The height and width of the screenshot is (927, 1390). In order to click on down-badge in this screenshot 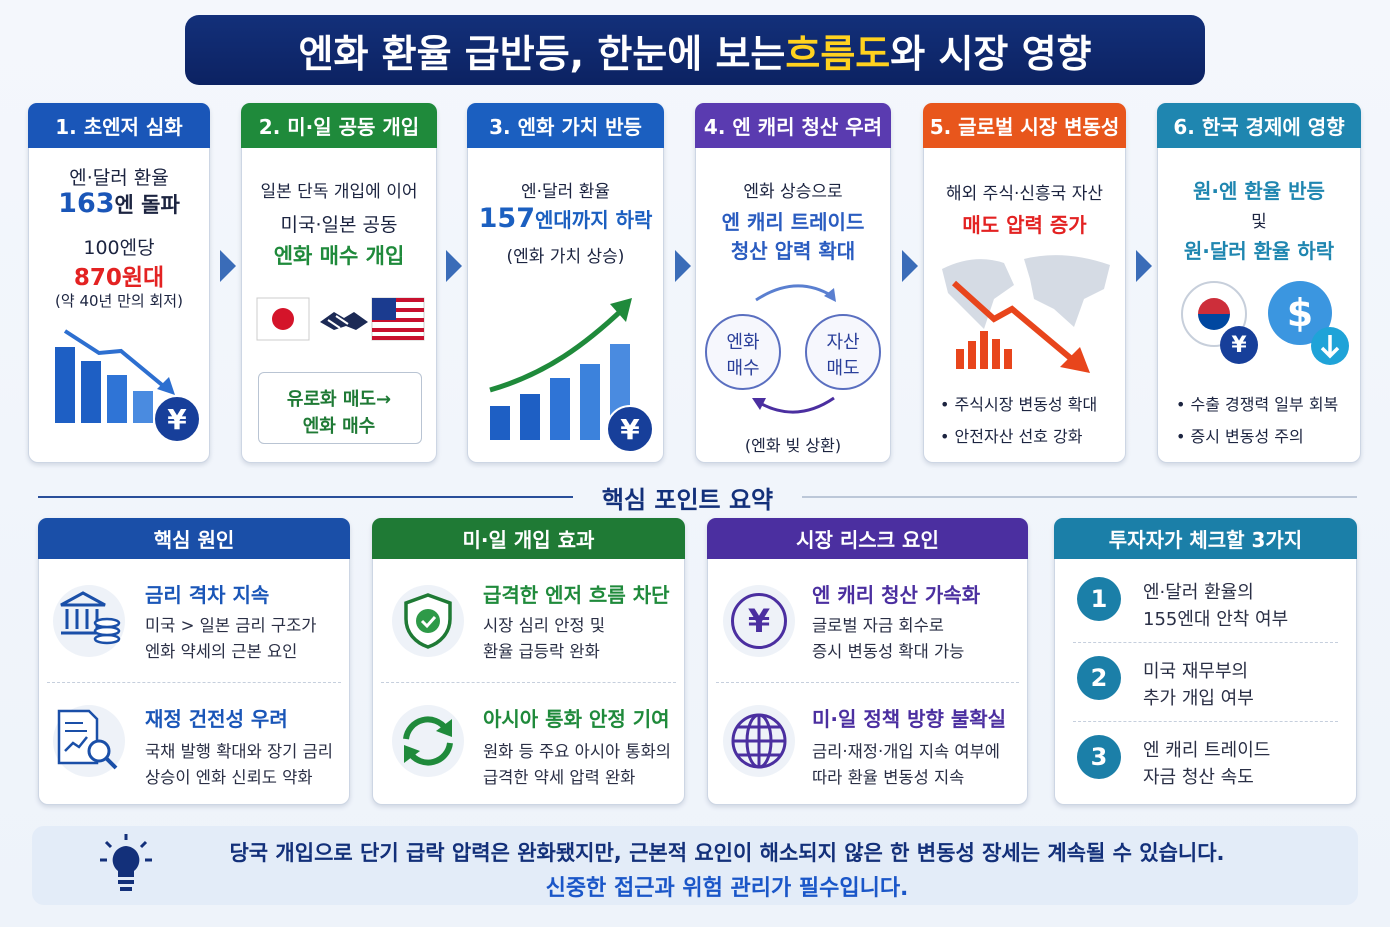, I will do `click(1330, 346)`.